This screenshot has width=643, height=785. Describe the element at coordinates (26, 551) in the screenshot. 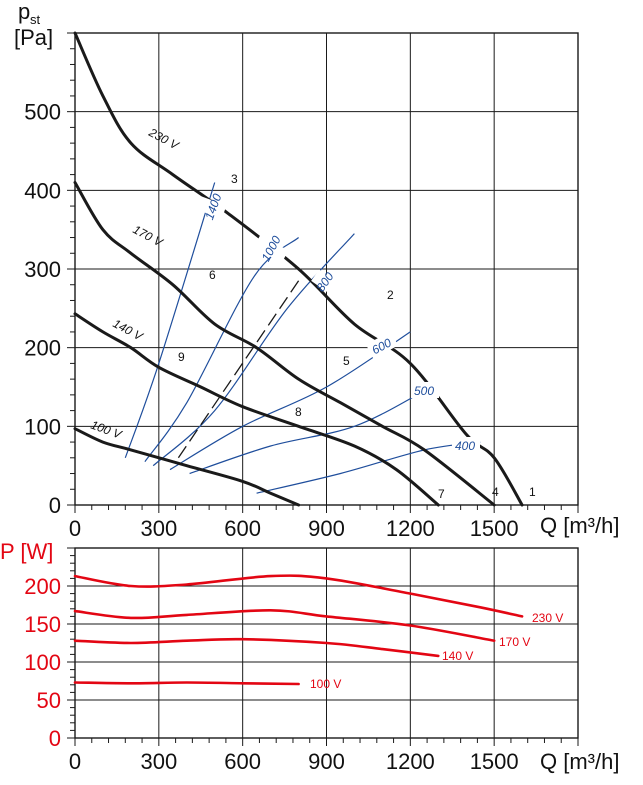

I see `power-ylabel: P [W]` at that location.